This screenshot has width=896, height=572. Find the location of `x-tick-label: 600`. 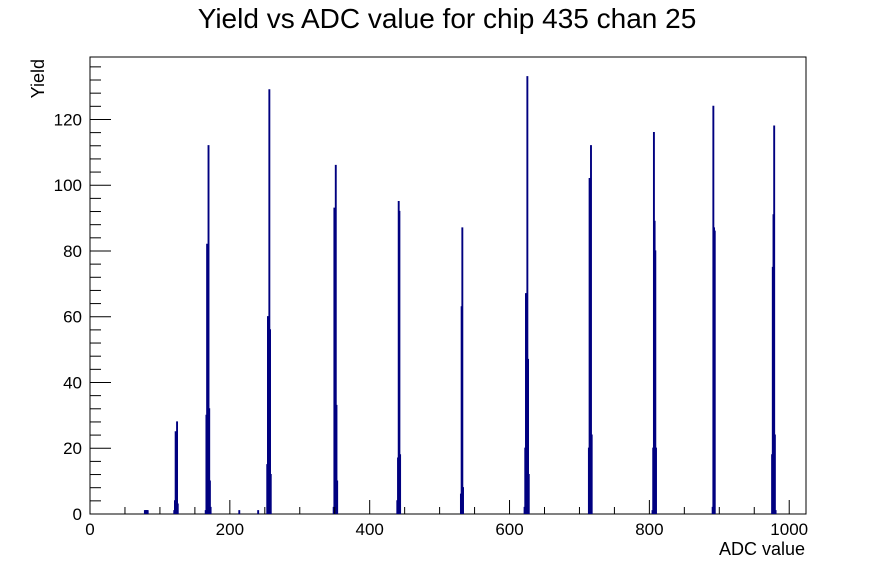

x-tick-label: 600 is located at coordinates (509, 529).